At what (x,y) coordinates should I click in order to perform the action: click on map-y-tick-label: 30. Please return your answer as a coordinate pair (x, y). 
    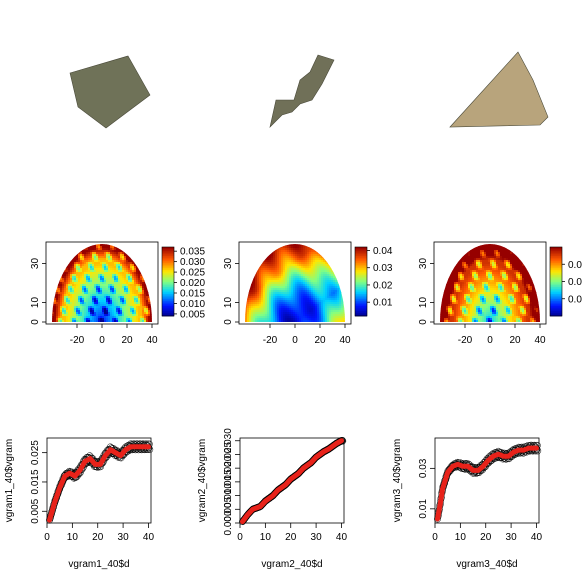
    Looking at the image, I should click on (228, 264).